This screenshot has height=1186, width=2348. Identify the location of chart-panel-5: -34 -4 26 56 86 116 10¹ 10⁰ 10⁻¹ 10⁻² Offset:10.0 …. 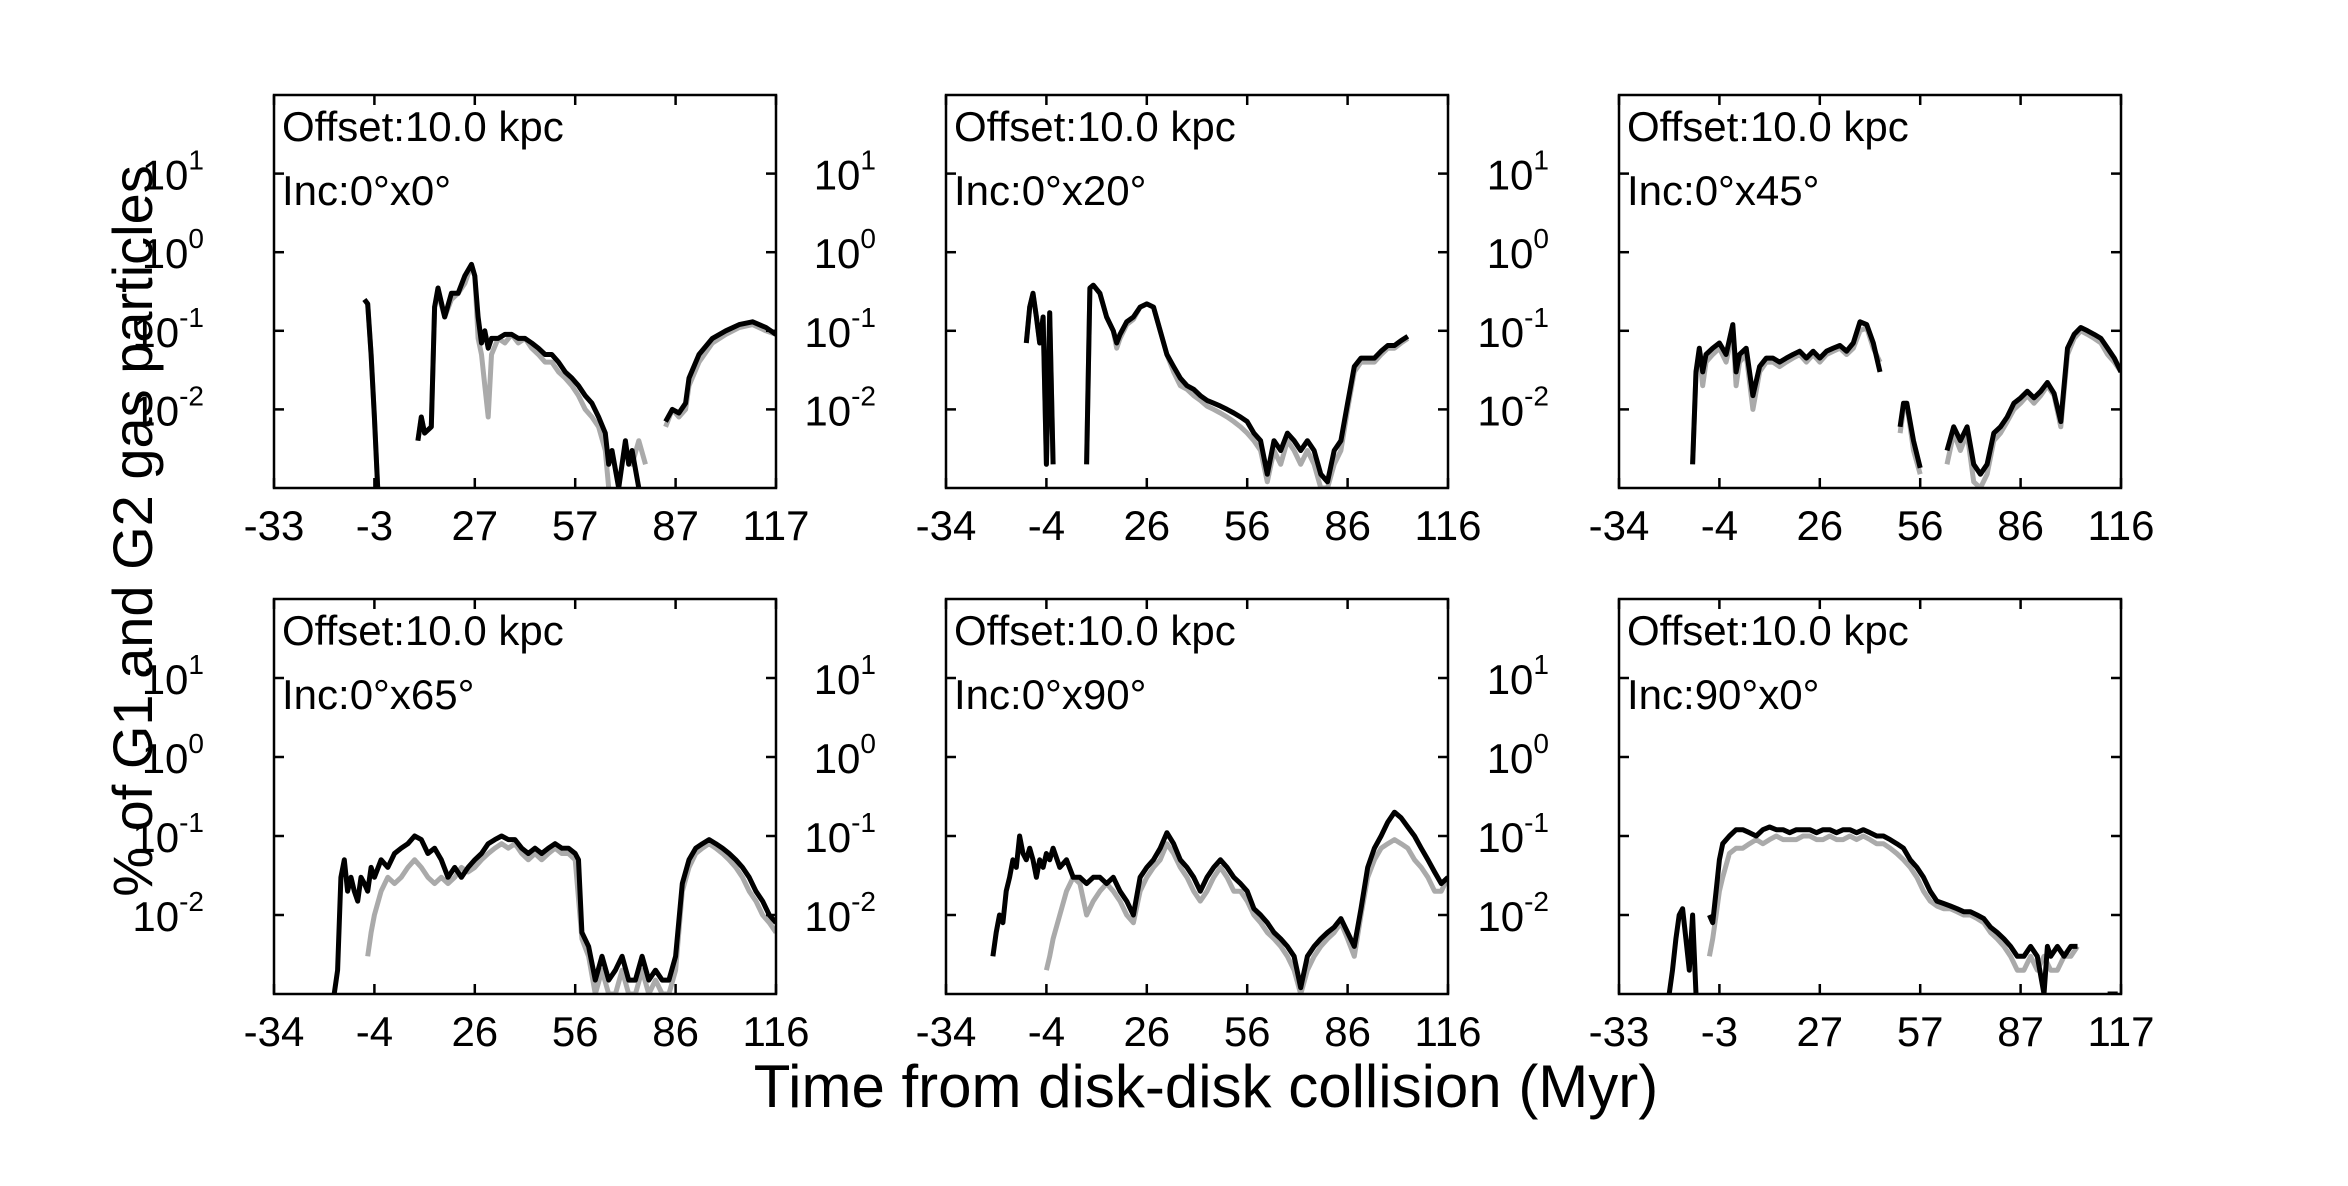
(1143, 826).